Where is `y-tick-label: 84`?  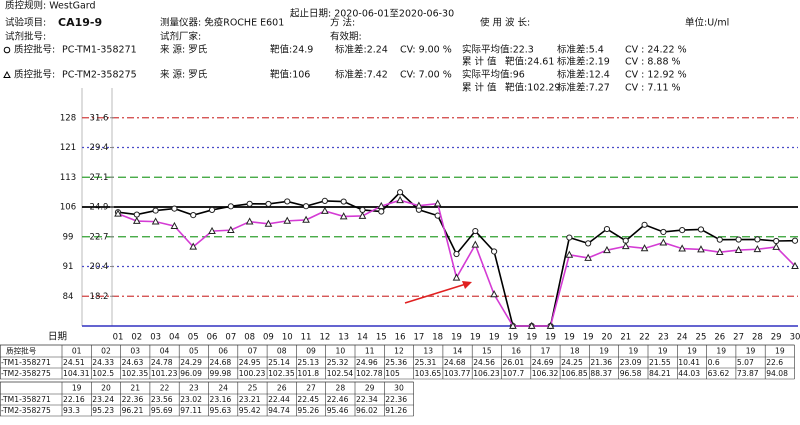
y-tick-label: 84 is located at coordinates (68, 297).